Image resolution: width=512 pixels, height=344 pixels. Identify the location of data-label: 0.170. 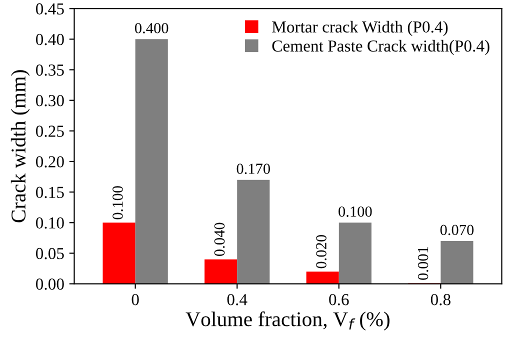
(253, 169).